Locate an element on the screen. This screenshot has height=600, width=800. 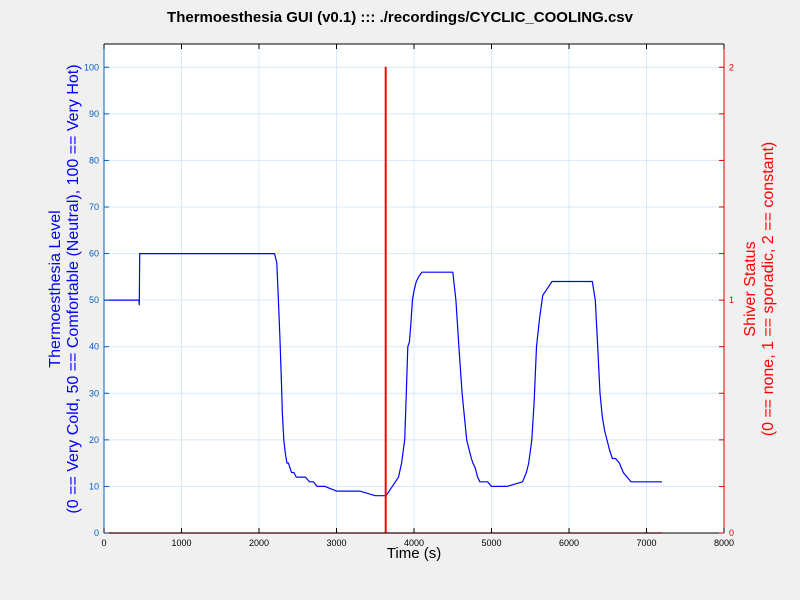
left-tick-label: 50 is located at coordinates (94, 300).